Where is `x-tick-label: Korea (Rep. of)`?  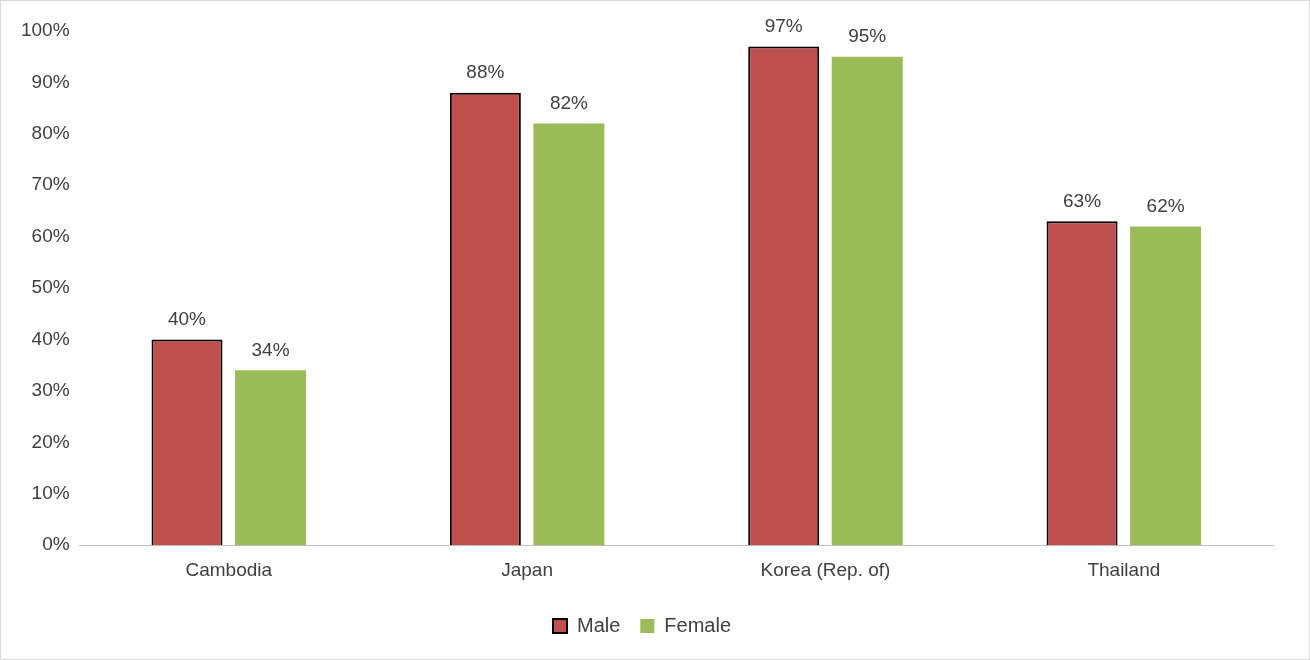 x-tick-label: Korea (Rep. of) is located at coordinates (825, 569).